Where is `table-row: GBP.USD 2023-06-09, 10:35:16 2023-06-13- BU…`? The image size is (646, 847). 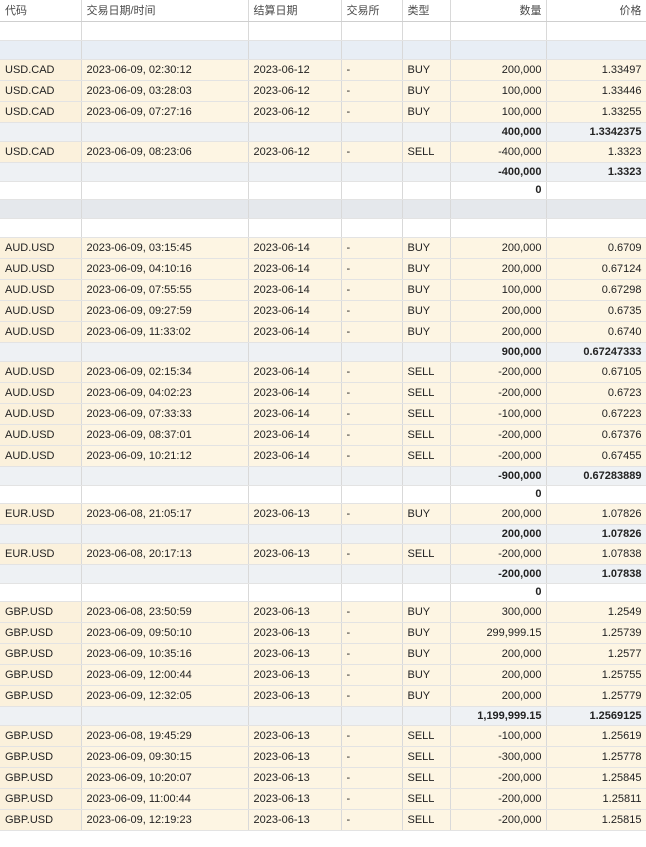
table-row: GBP.USD 2023-06-09, 10:35:16 2023-06-13- BU… is located at coordinates (323, 654).